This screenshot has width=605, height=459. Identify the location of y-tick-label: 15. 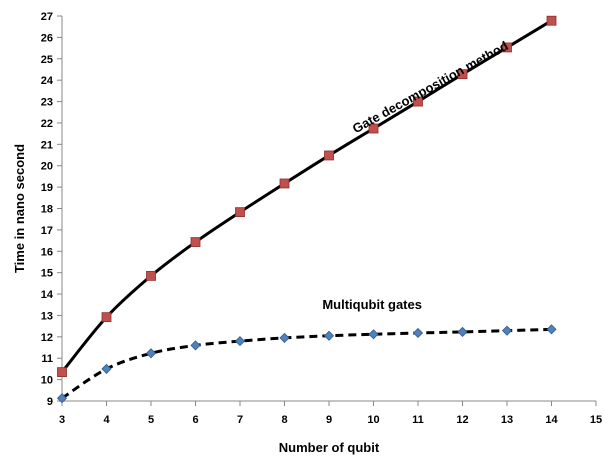
(47, 274).